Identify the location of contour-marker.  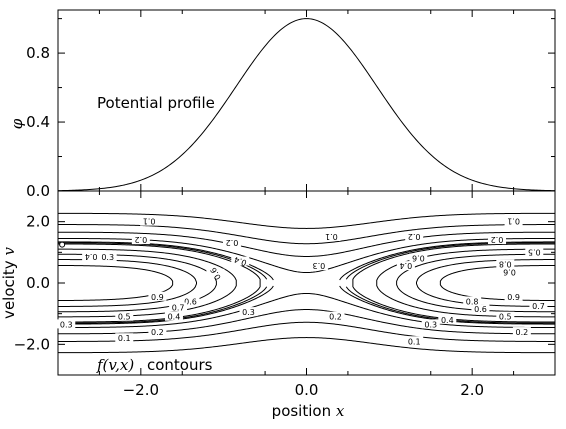
(62, 244).